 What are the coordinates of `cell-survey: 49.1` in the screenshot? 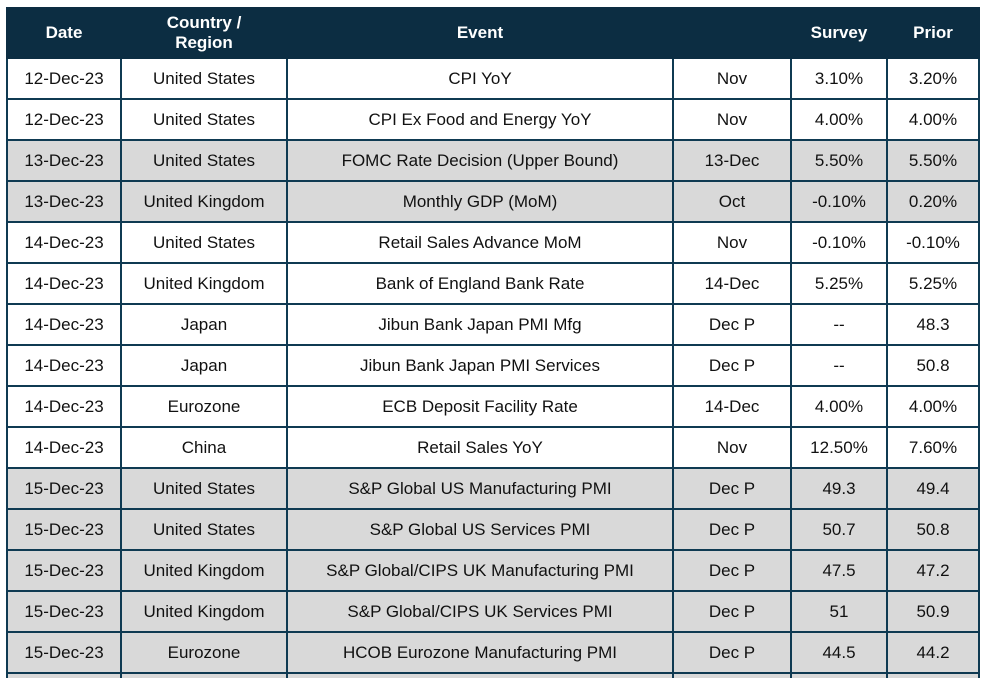 It's located at (839, 675).